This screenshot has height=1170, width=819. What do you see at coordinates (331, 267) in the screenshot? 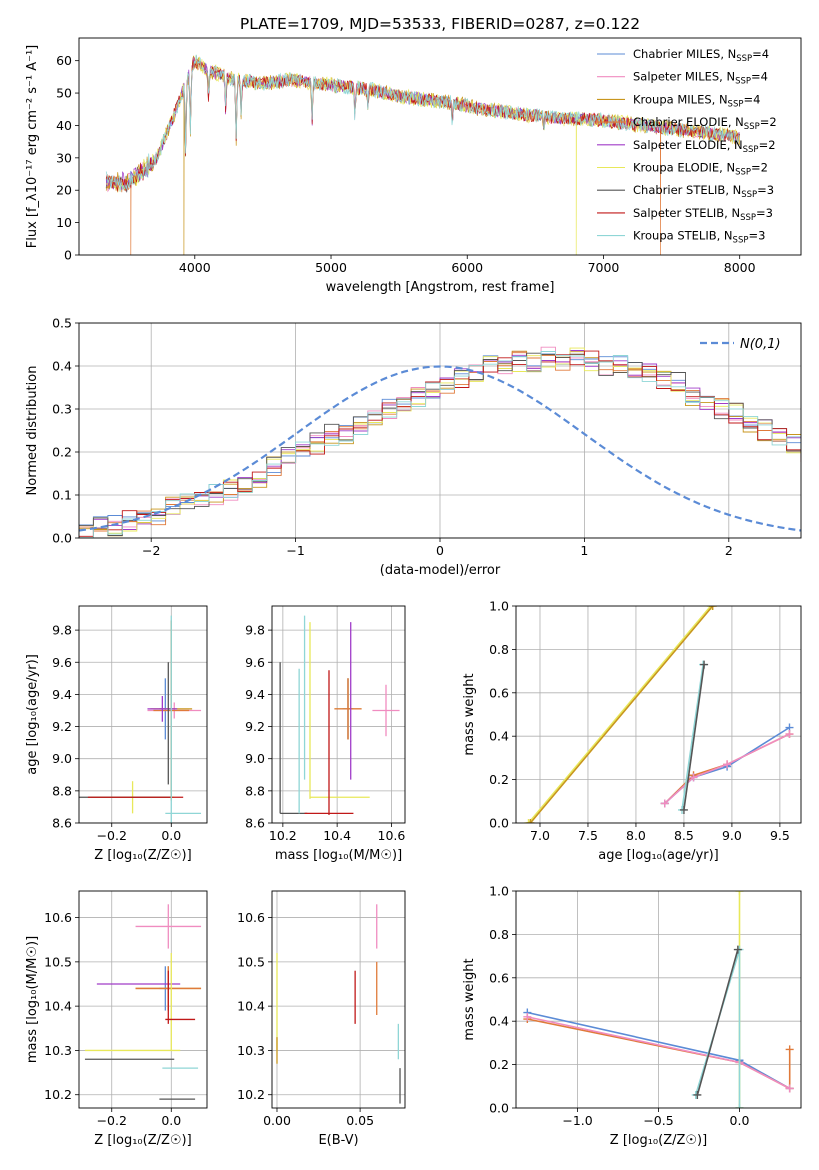
I see `x-tick-label: 5000` at bounding box center [331, 267].